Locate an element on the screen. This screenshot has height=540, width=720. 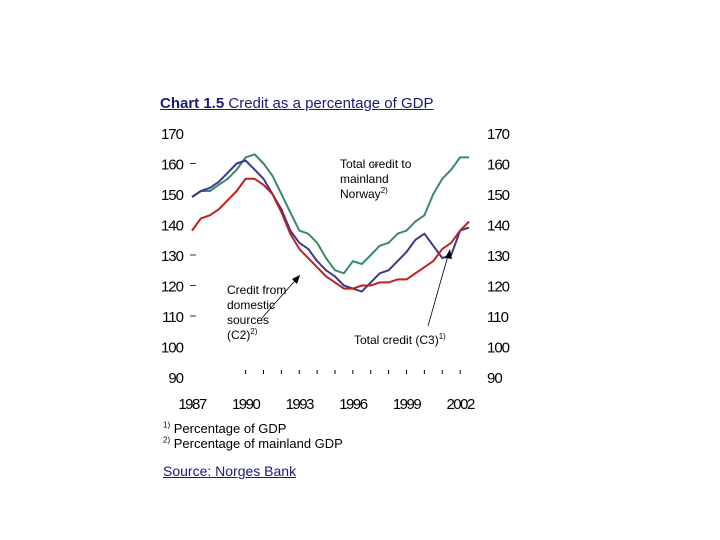
y-axis-left: 90 100 110 120 130 140 150 160 170 is located at coordinates (178, 256).